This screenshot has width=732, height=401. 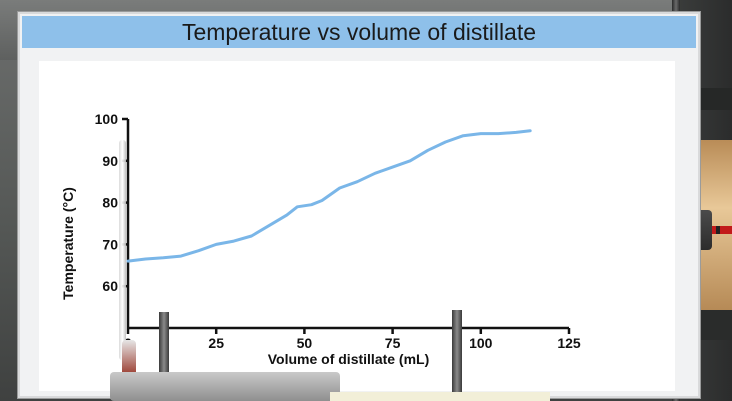 I want to click on x-tick-label: 25, so click(x=216, y=343).